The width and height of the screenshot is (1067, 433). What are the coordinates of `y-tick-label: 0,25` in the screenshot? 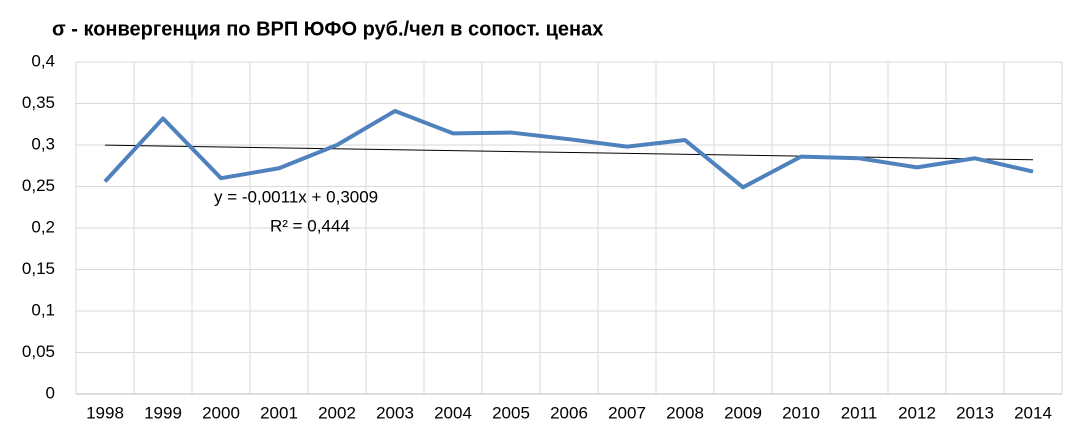 It's located at (38, 185).